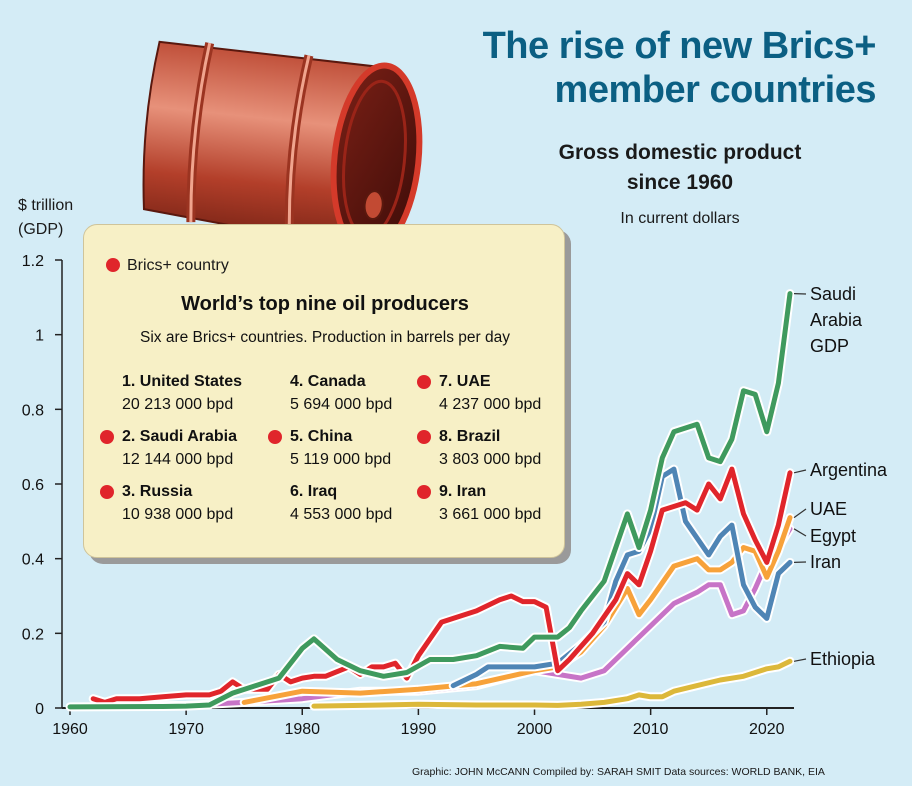 This screenshot has width=912, height=786. What do you see at coordinates (178, 514) in the screenshot?
I see `producer-value: 10 938 000 bpd` at bounding box center [178, 514].